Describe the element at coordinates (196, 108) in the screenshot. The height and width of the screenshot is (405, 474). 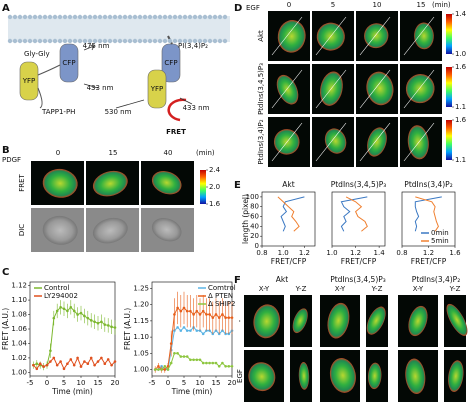
I see `schematic-label: 433 nm` at that location.